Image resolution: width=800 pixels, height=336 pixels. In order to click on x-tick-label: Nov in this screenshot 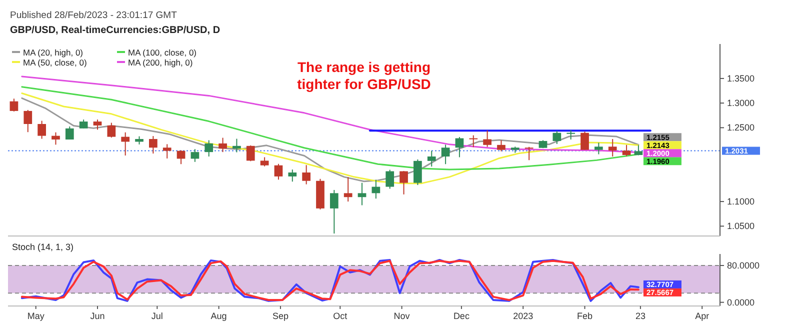, I will do `click(402, 316)`.